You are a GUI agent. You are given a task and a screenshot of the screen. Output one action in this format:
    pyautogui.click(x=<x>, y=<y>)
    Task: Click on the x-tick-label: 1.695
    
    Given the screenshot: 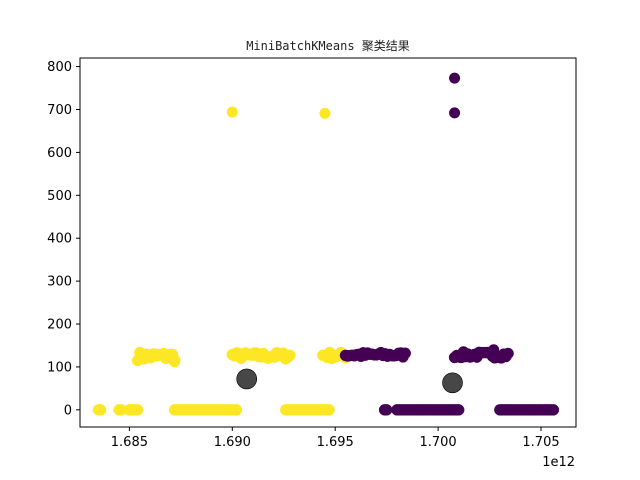 What is the action you would take?
    pyautogui.click(x=335, y=442)
    